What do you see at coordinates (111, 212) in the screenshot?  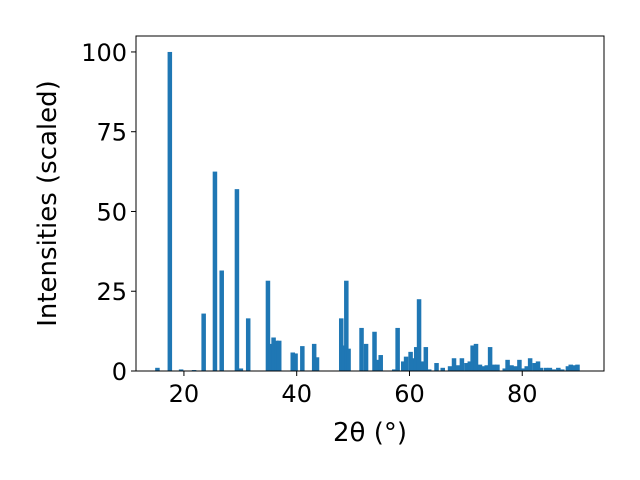 I see `y-tick-label-2: 50` at bounding box center [111, 212].